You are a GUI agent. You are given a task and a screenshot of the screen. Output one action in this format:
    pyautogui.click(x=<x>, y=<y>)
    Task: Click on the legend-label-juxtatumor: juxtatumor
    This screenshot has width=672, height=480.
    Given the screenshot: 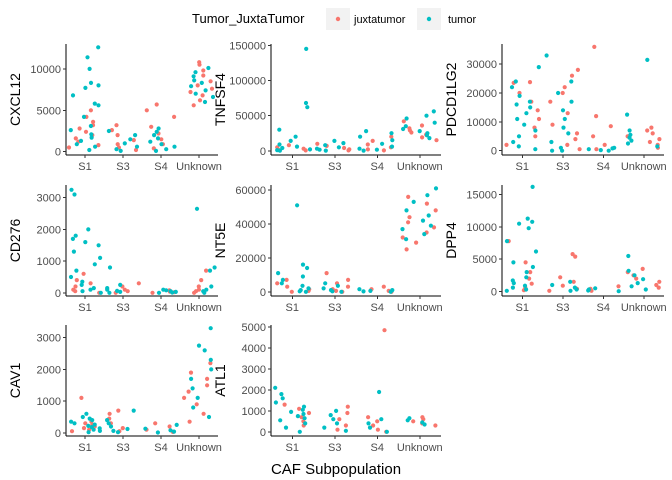 What is the action you would take?
    pyautogui.click(x=379, y=20)
    